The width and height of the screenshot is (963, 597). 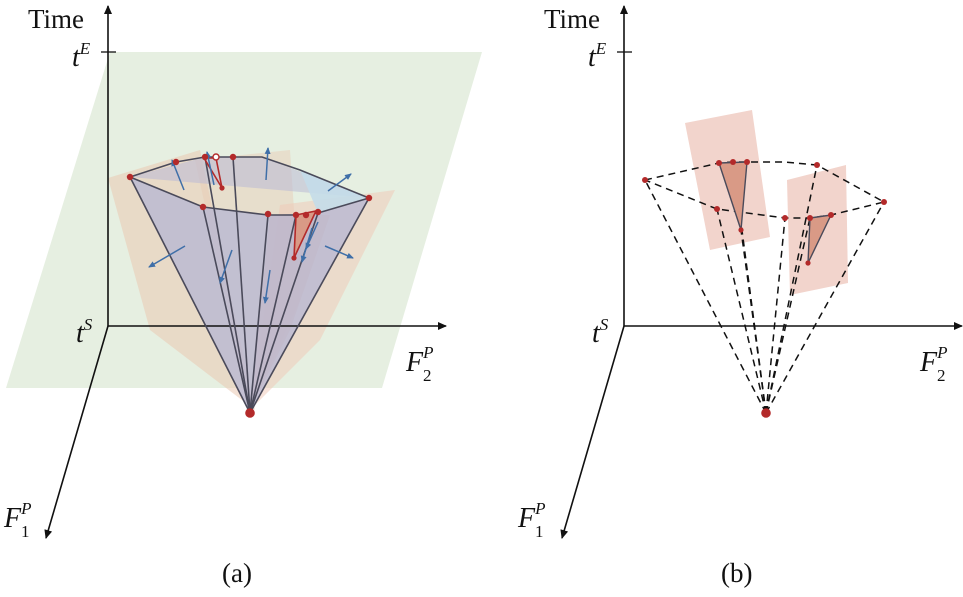 I want to click on caption-b: (b), so click(x=736, y=573).